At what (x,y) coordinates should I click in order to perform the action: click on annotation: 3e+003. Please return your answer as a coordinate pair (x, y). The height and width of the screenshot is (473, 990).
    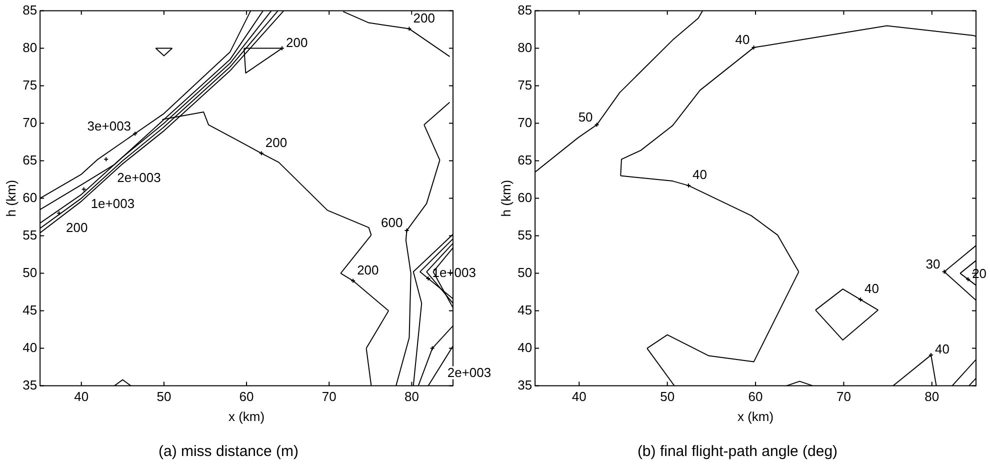
    Looking at the image, I should click on (109, 126).